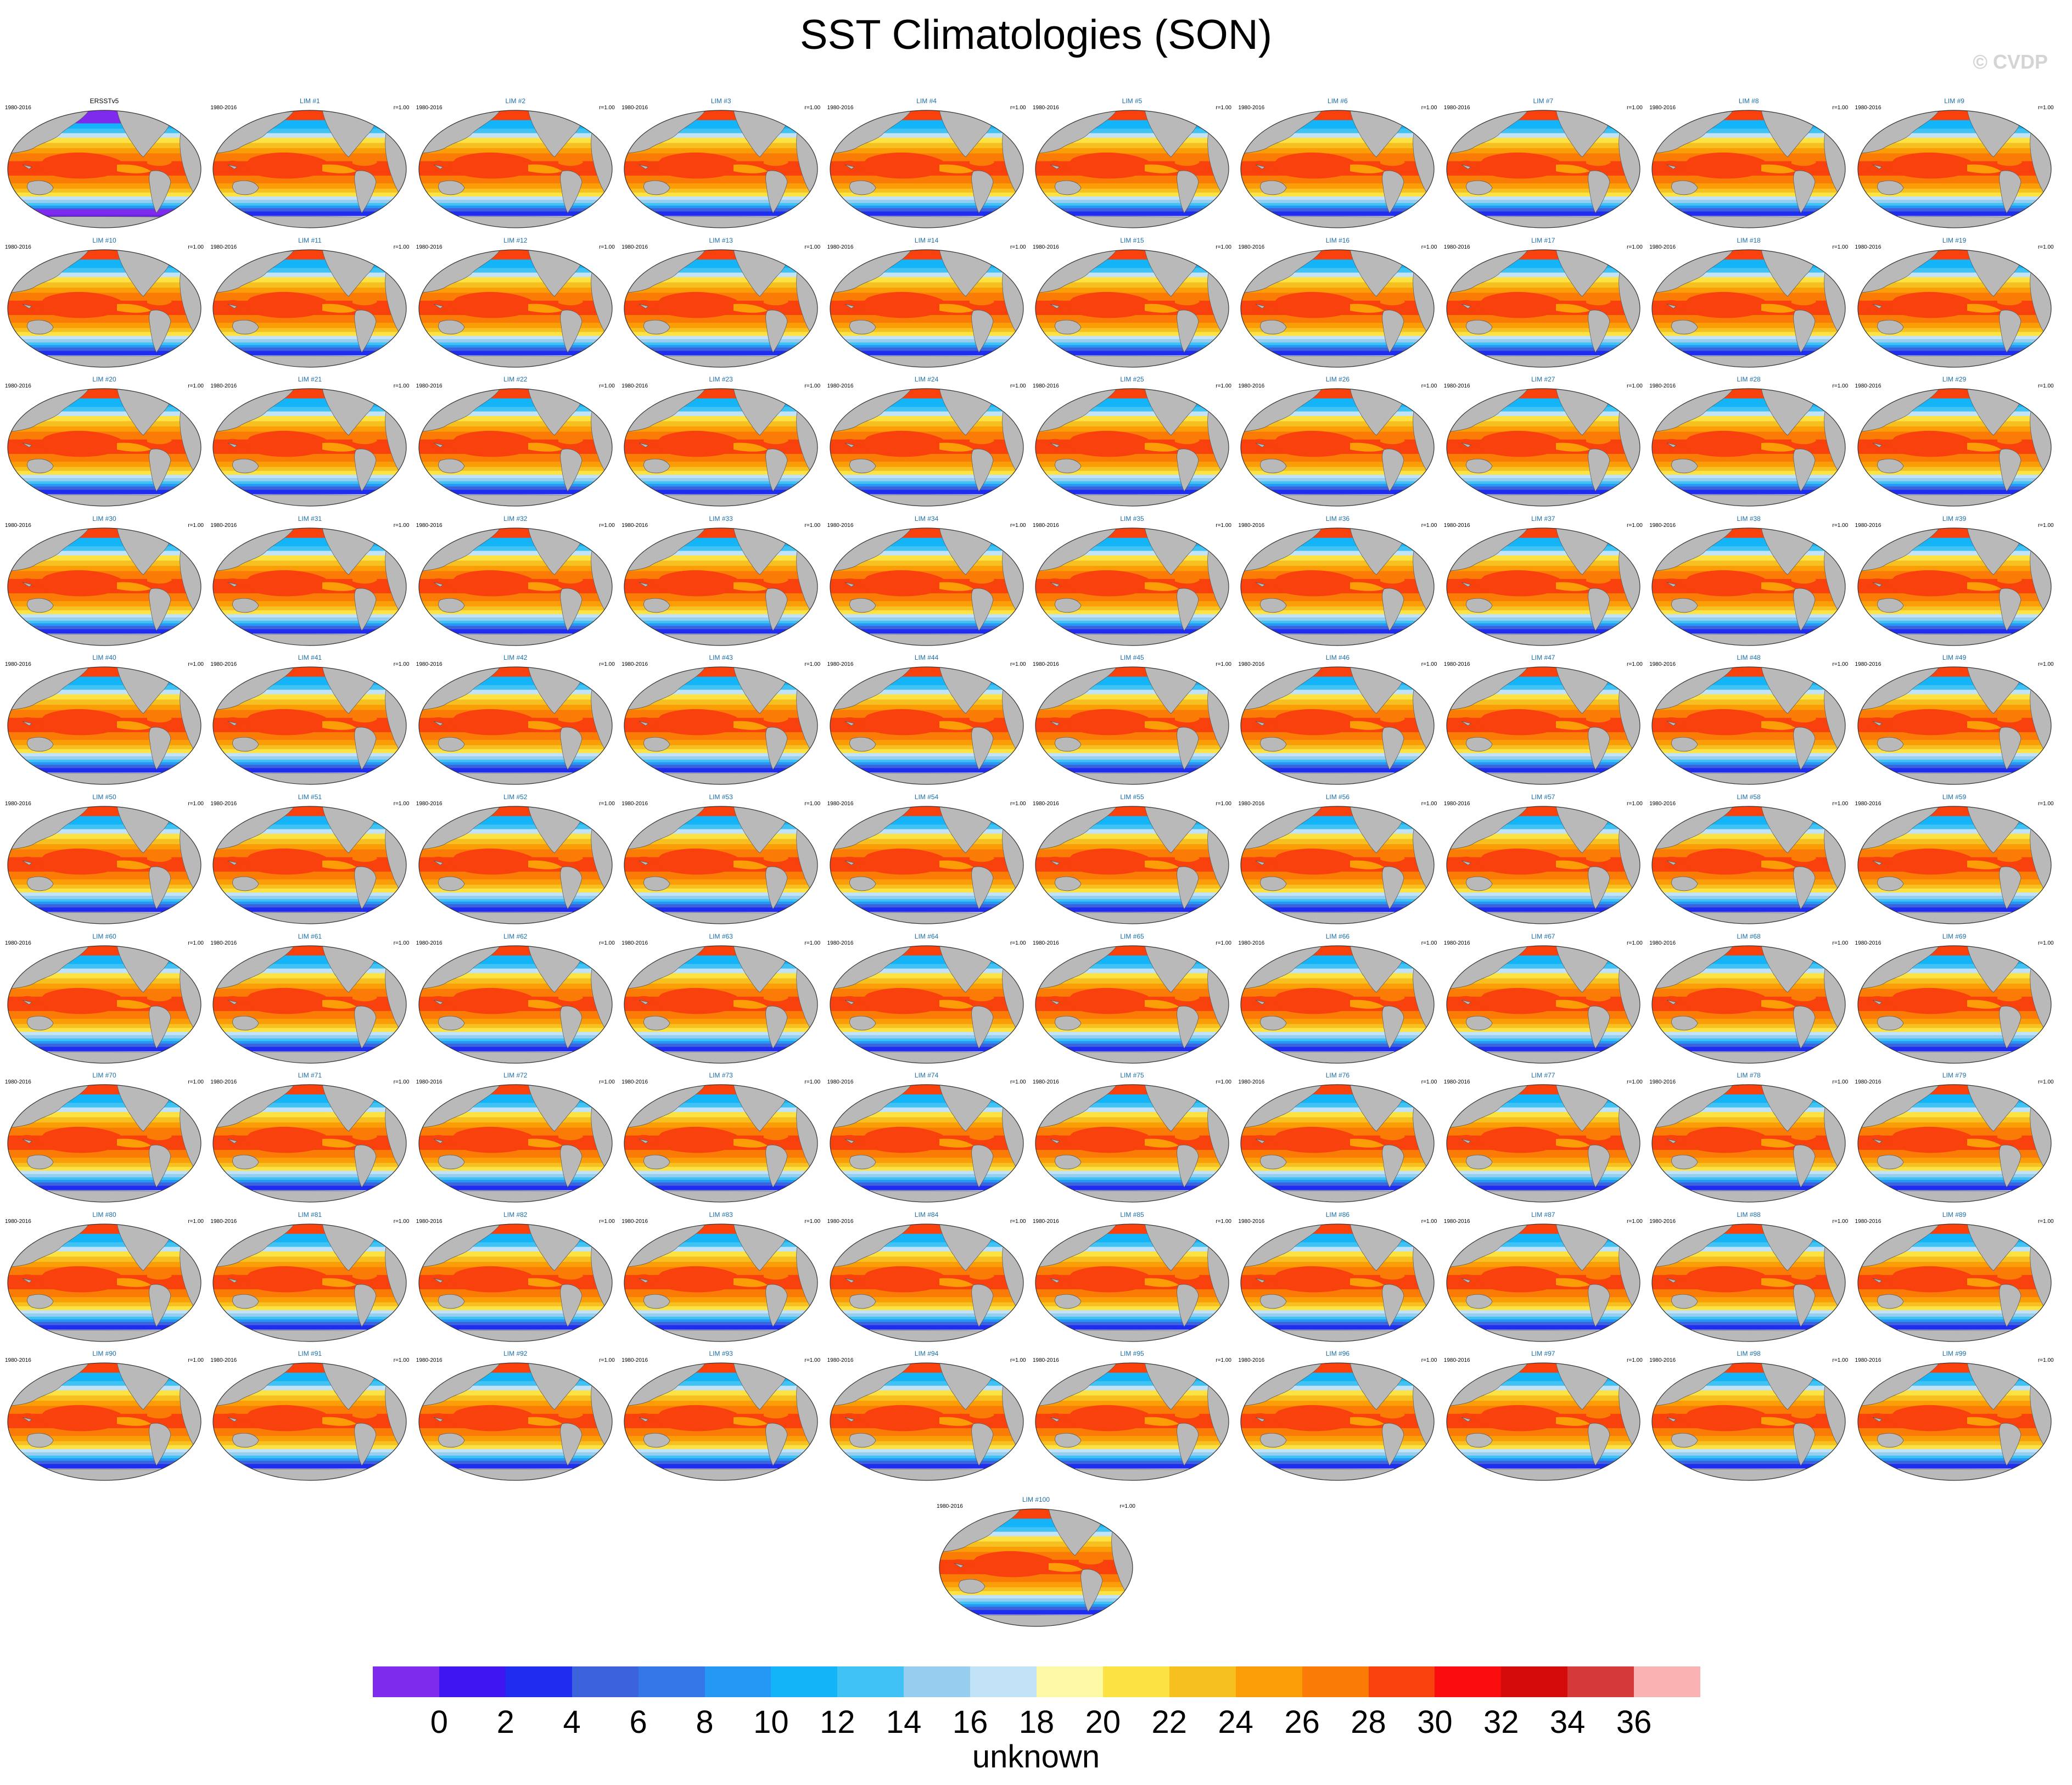 The height and width of the screenshot is (1785, 2072). What do you see at coordinates (1954, 936) in the screenshot?
I see `panel-title: LIM #69` at bounding box center [1954, 936].